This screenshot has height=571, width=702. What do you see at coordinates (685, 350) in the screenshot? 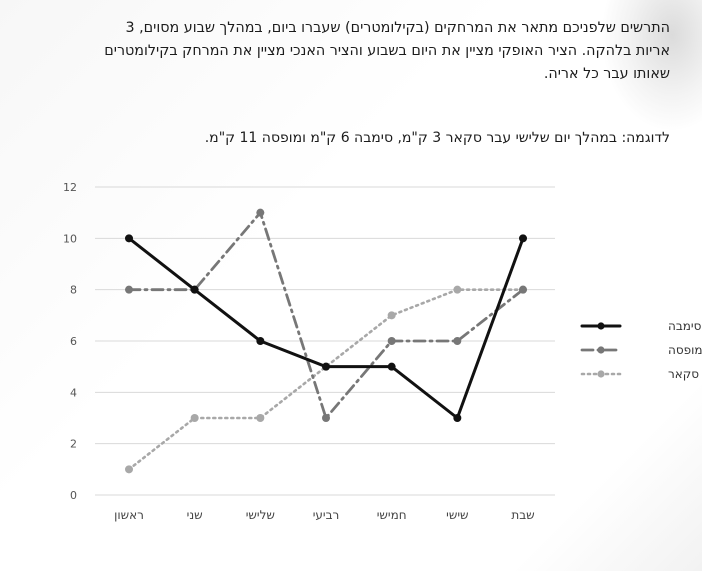
I see `legend-label-2: מופסה` at bounding box center [685, 350].